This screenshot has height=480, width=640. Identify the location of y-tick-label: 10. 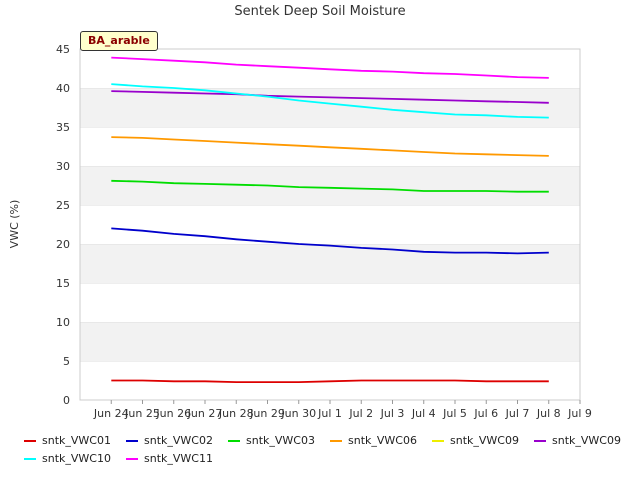
(63, 322).